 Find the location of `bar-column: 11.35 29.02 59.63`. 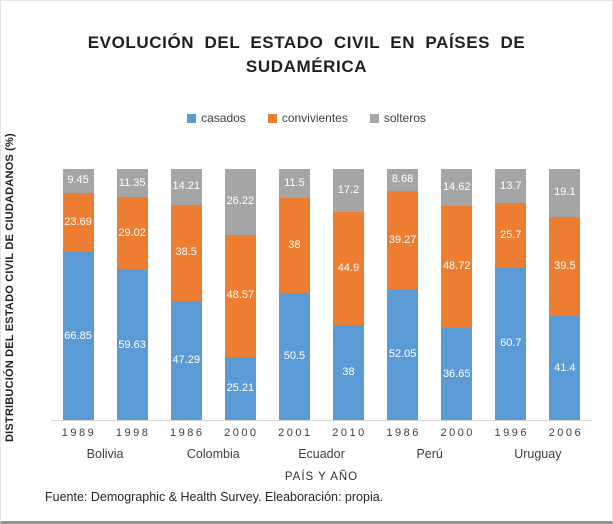

bar-column: 11.35 29.02 59.63 is located at coordinates (132, 294).